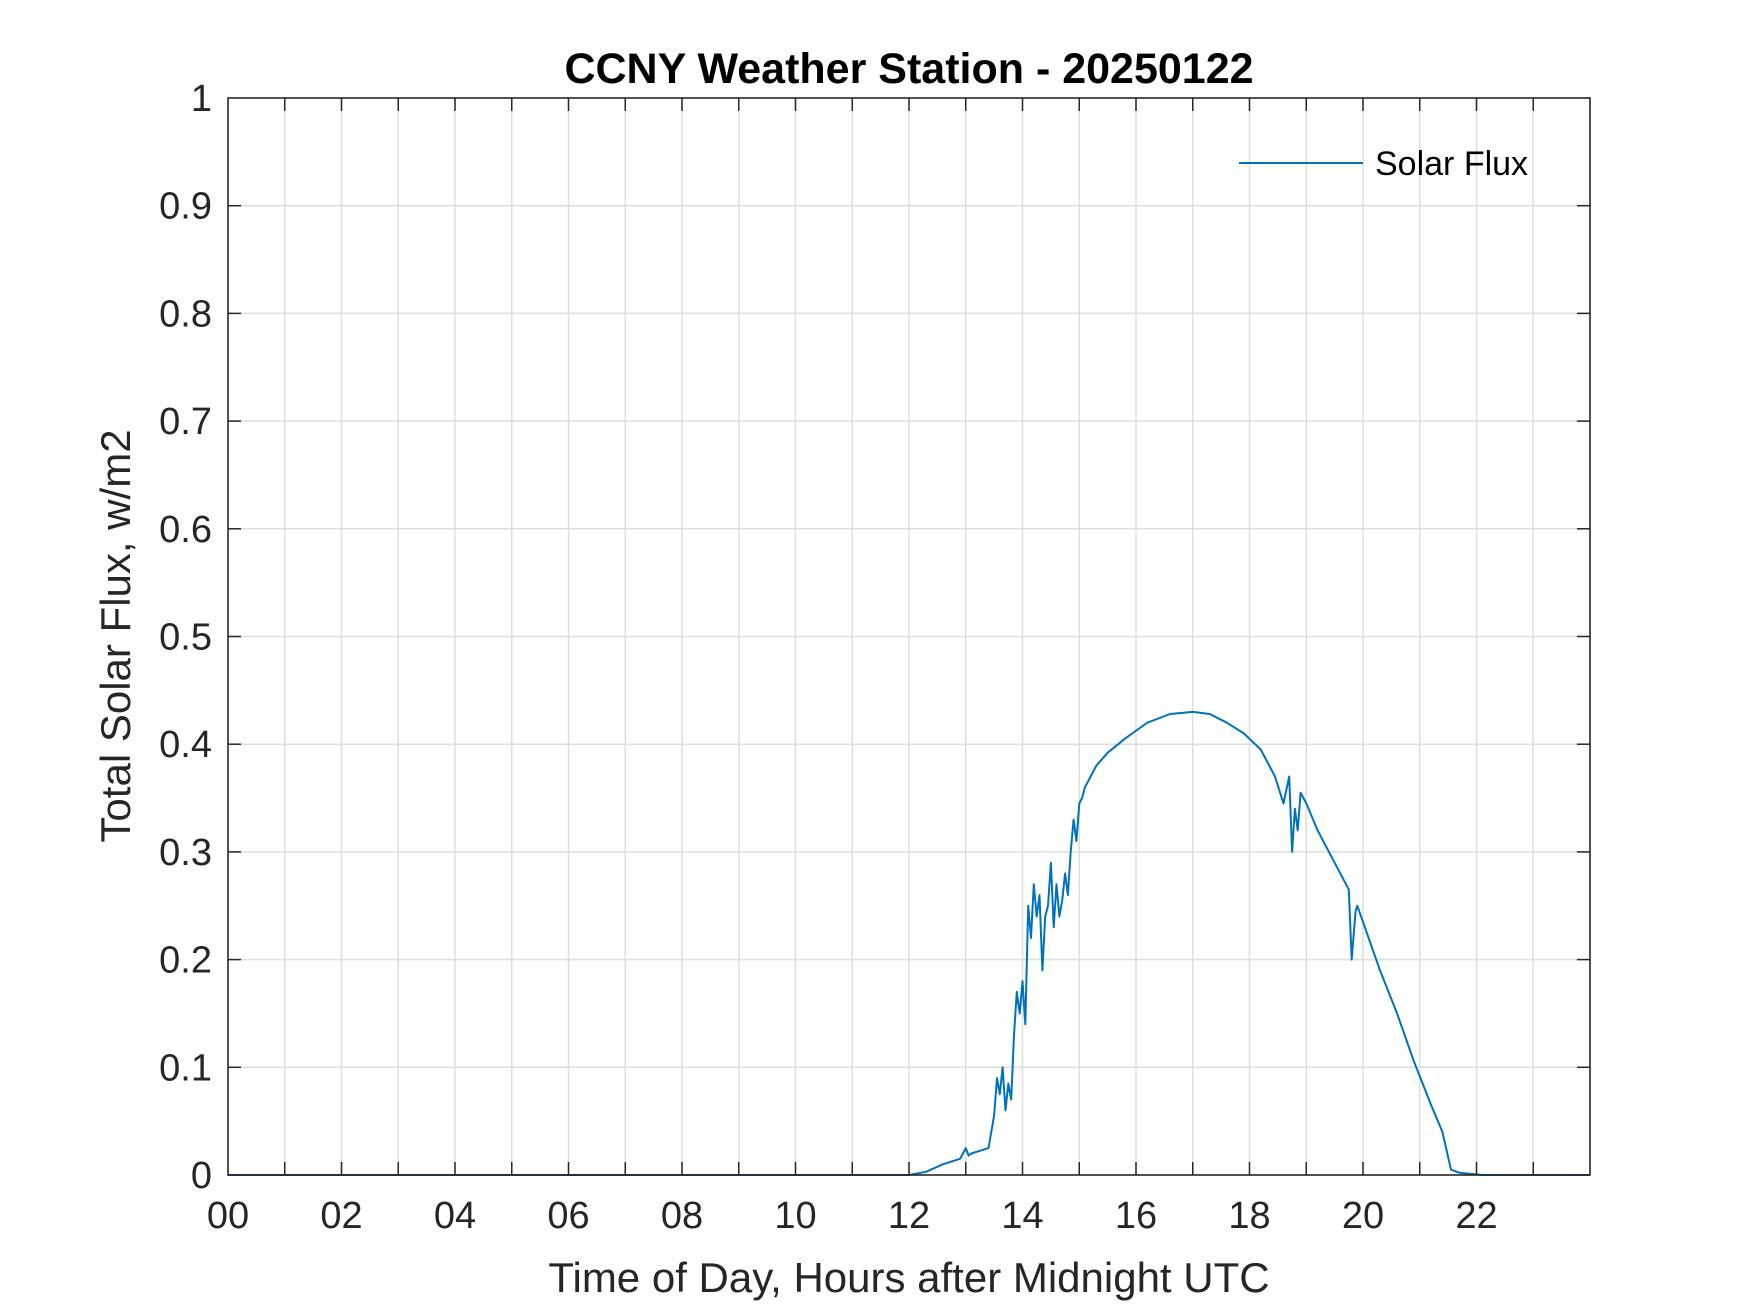  What do you see at coordinates (1136, 1216) in the screenshot?
I see `x-tick-label: 16` at bounding box center [1136, 1216].